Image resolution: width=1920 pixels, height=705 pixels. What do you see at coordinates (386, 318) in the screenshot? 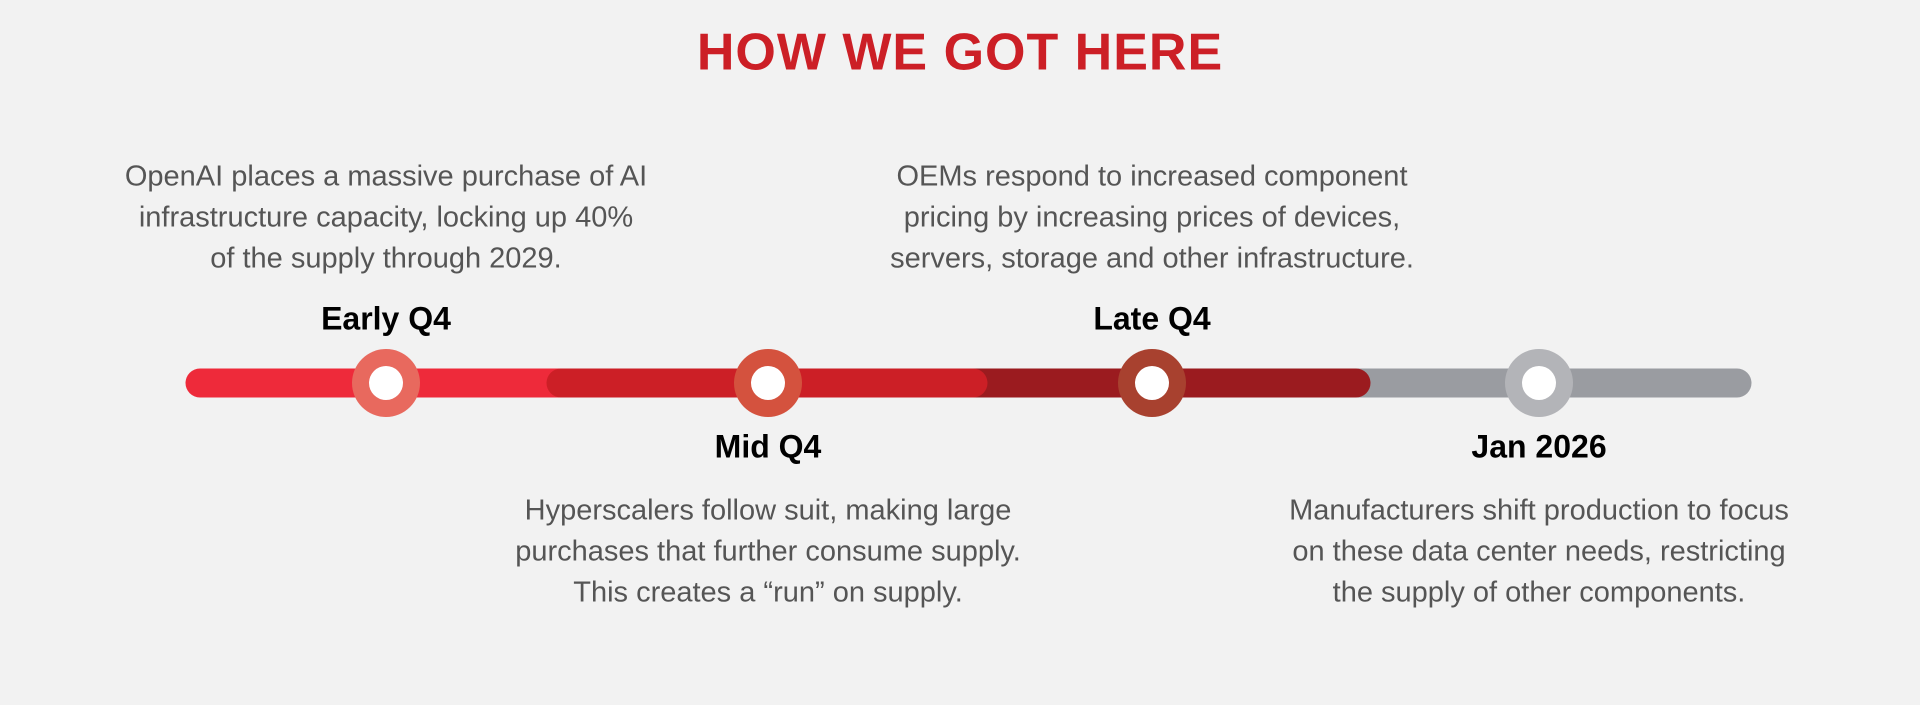
I see `event-label: Early Q4` at bounding box center [386, 318].